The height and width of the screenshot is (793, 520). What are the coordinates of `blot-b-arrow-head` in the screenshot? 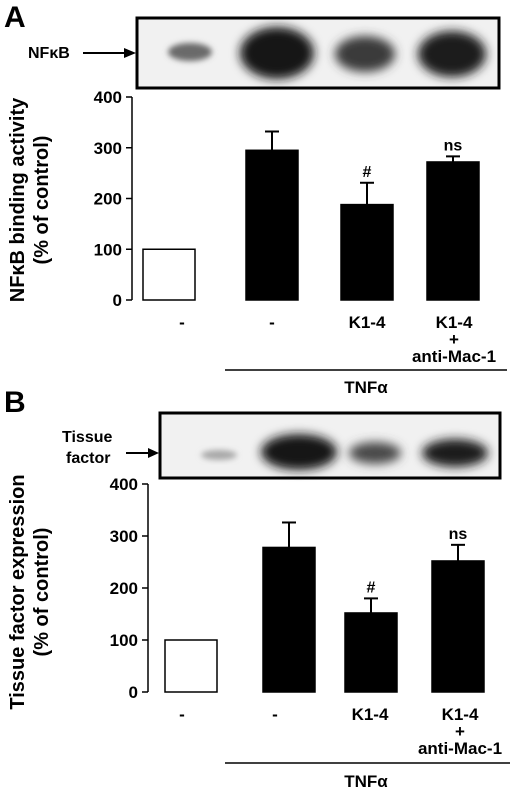 It's located at (153, 453).